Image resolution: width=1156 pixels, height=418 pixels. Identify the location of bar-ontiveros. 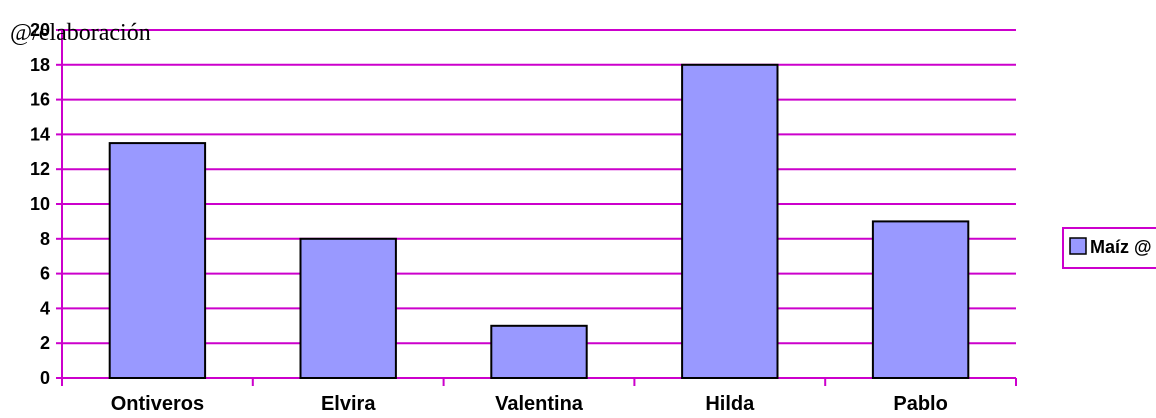
(157, 260).